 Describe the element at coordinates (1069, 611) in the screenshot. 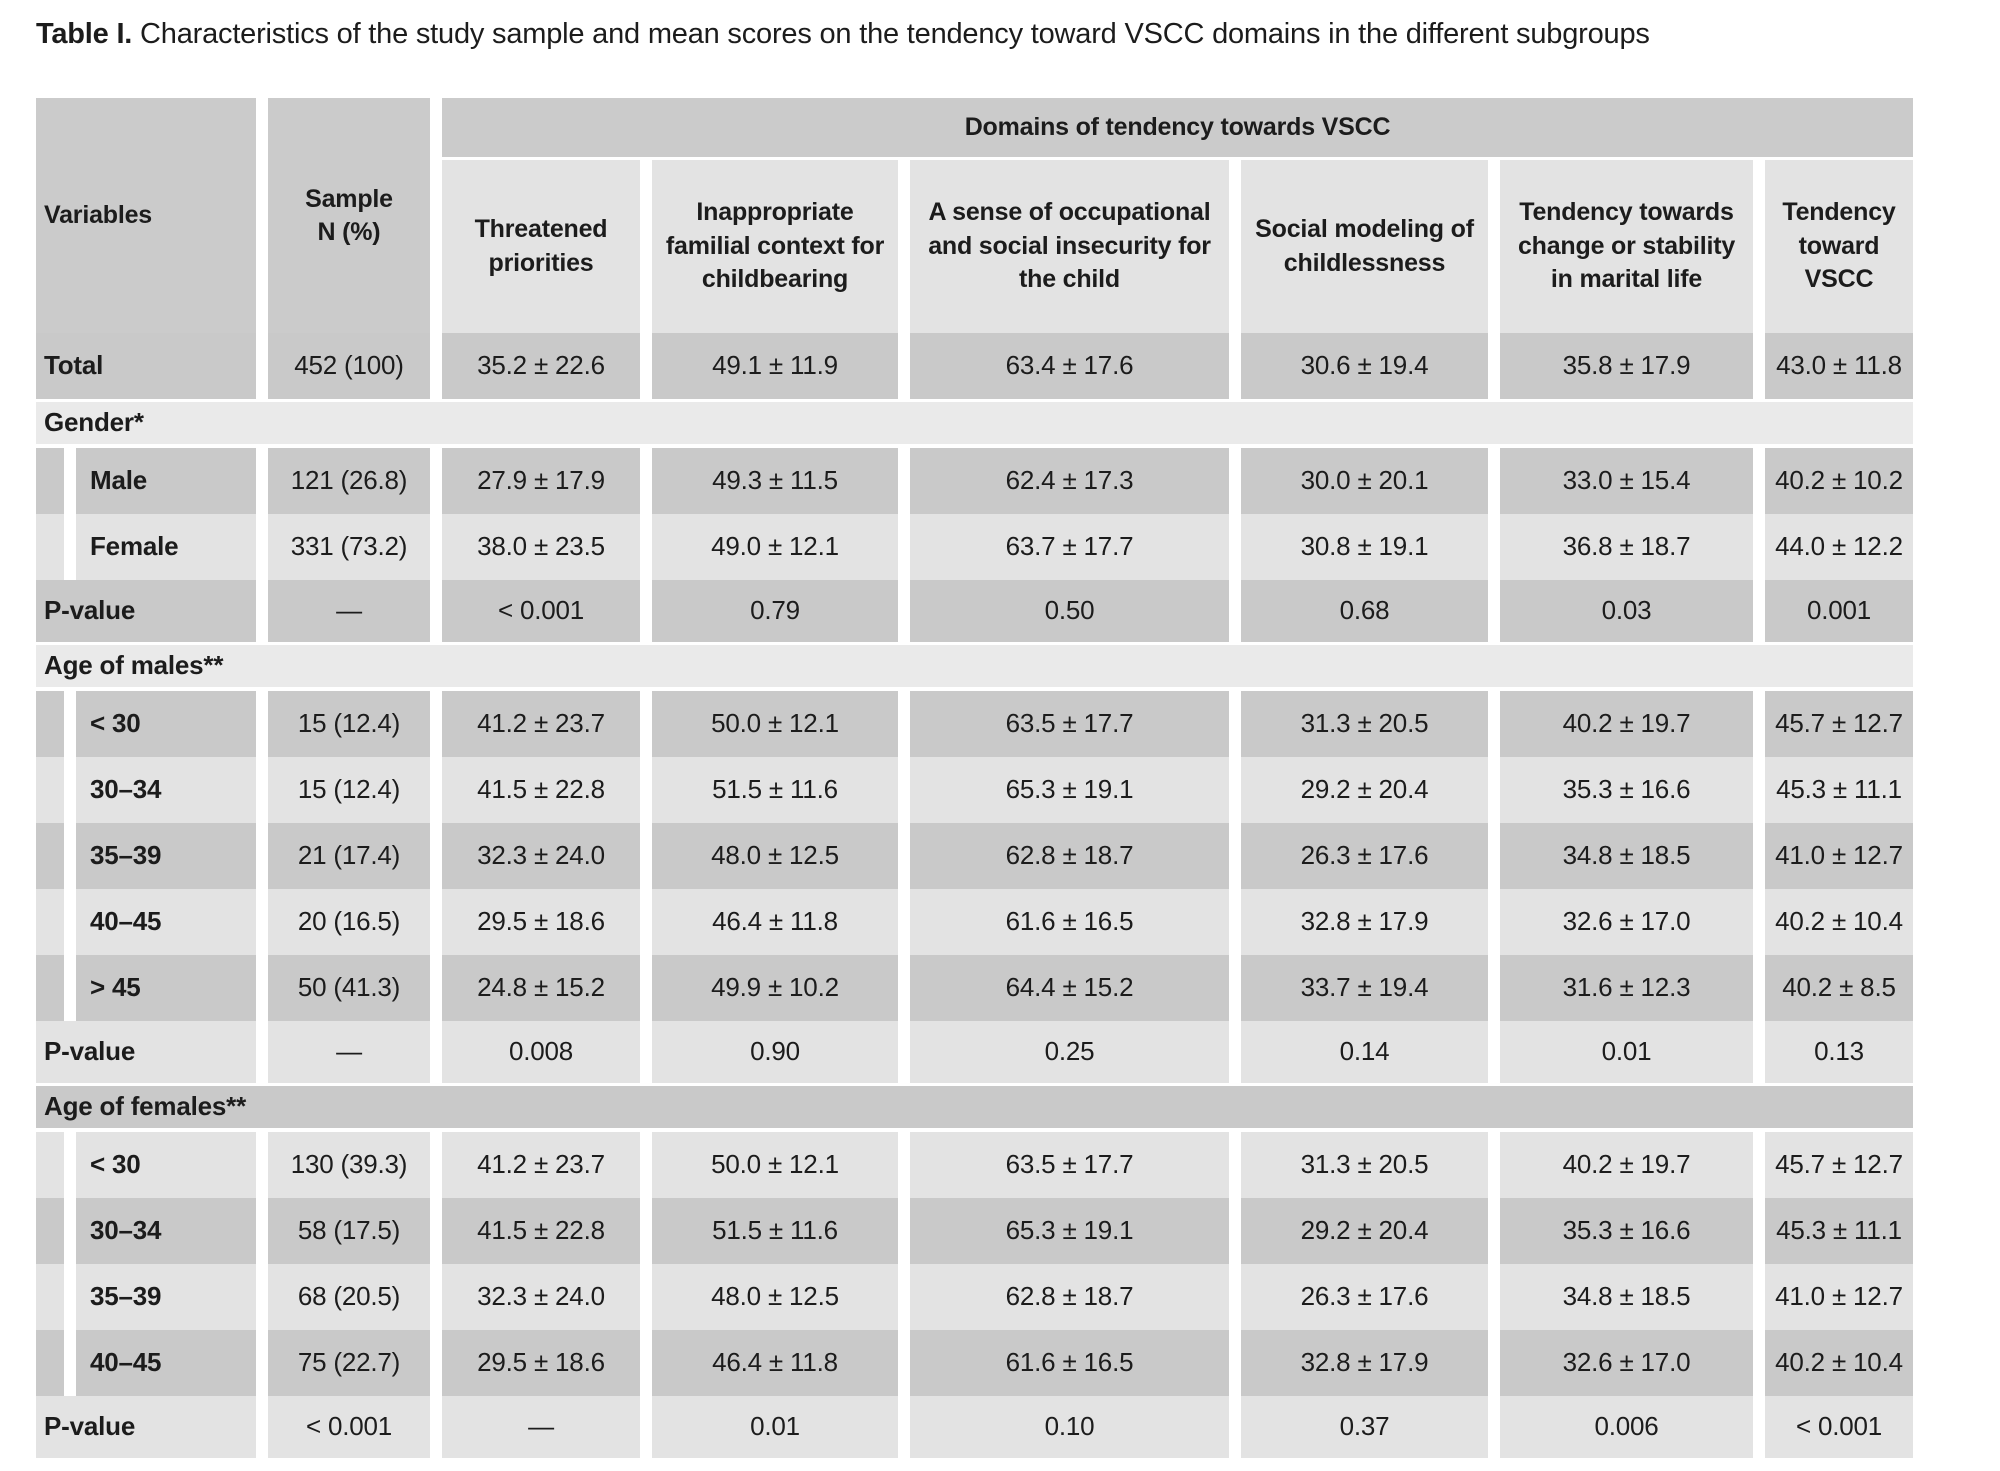

I see `value-cell: 0.50` at that location.